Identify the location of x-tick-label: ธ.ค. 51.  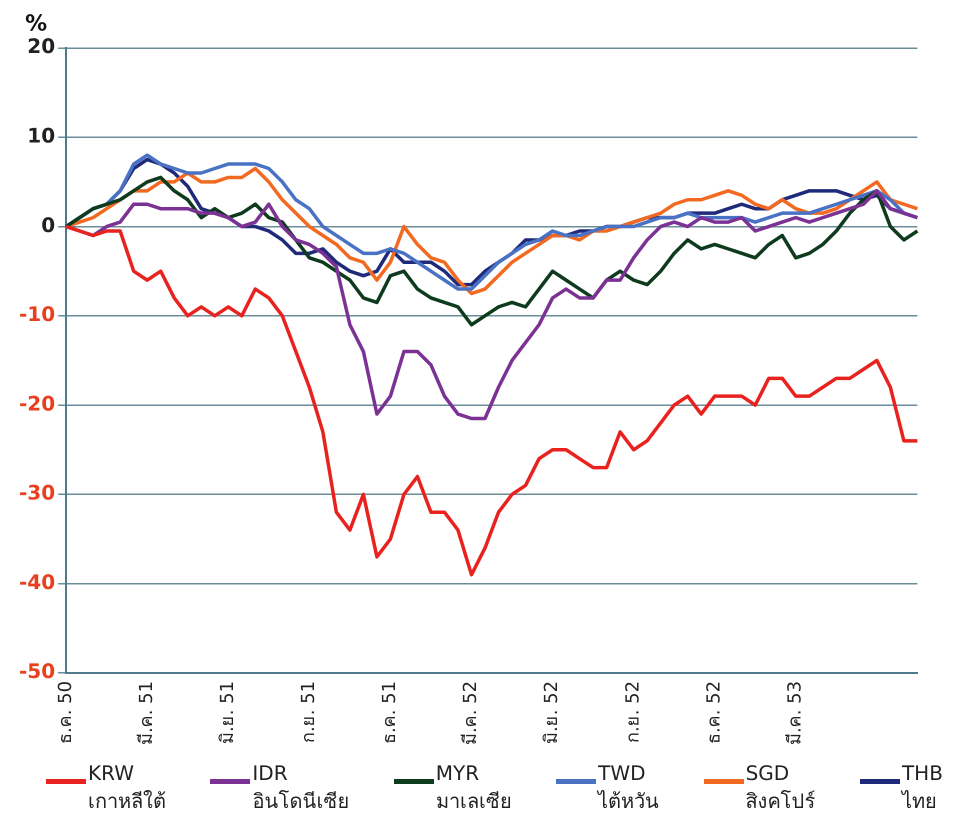
(389, 712).